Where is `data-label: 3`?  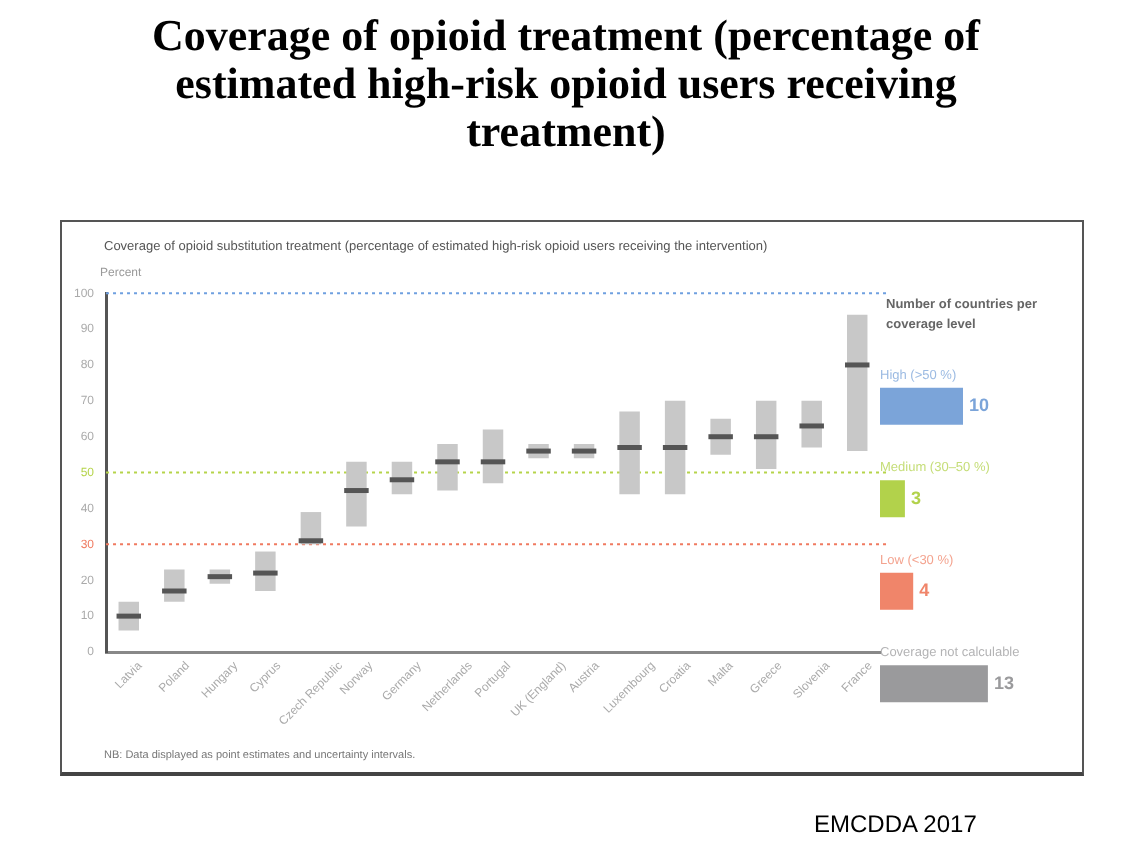
data-label: 3 is located at coordinates (915, 497).